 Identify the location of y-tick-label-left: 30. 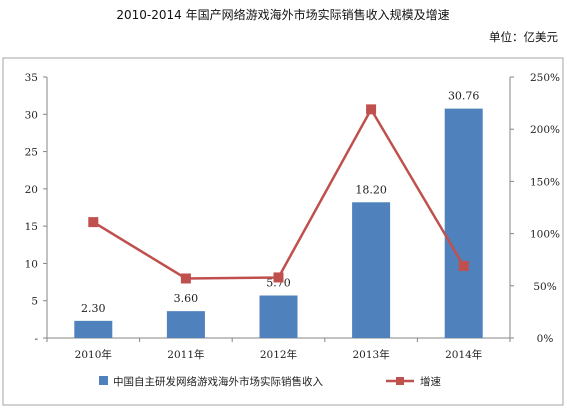
(31, 115).